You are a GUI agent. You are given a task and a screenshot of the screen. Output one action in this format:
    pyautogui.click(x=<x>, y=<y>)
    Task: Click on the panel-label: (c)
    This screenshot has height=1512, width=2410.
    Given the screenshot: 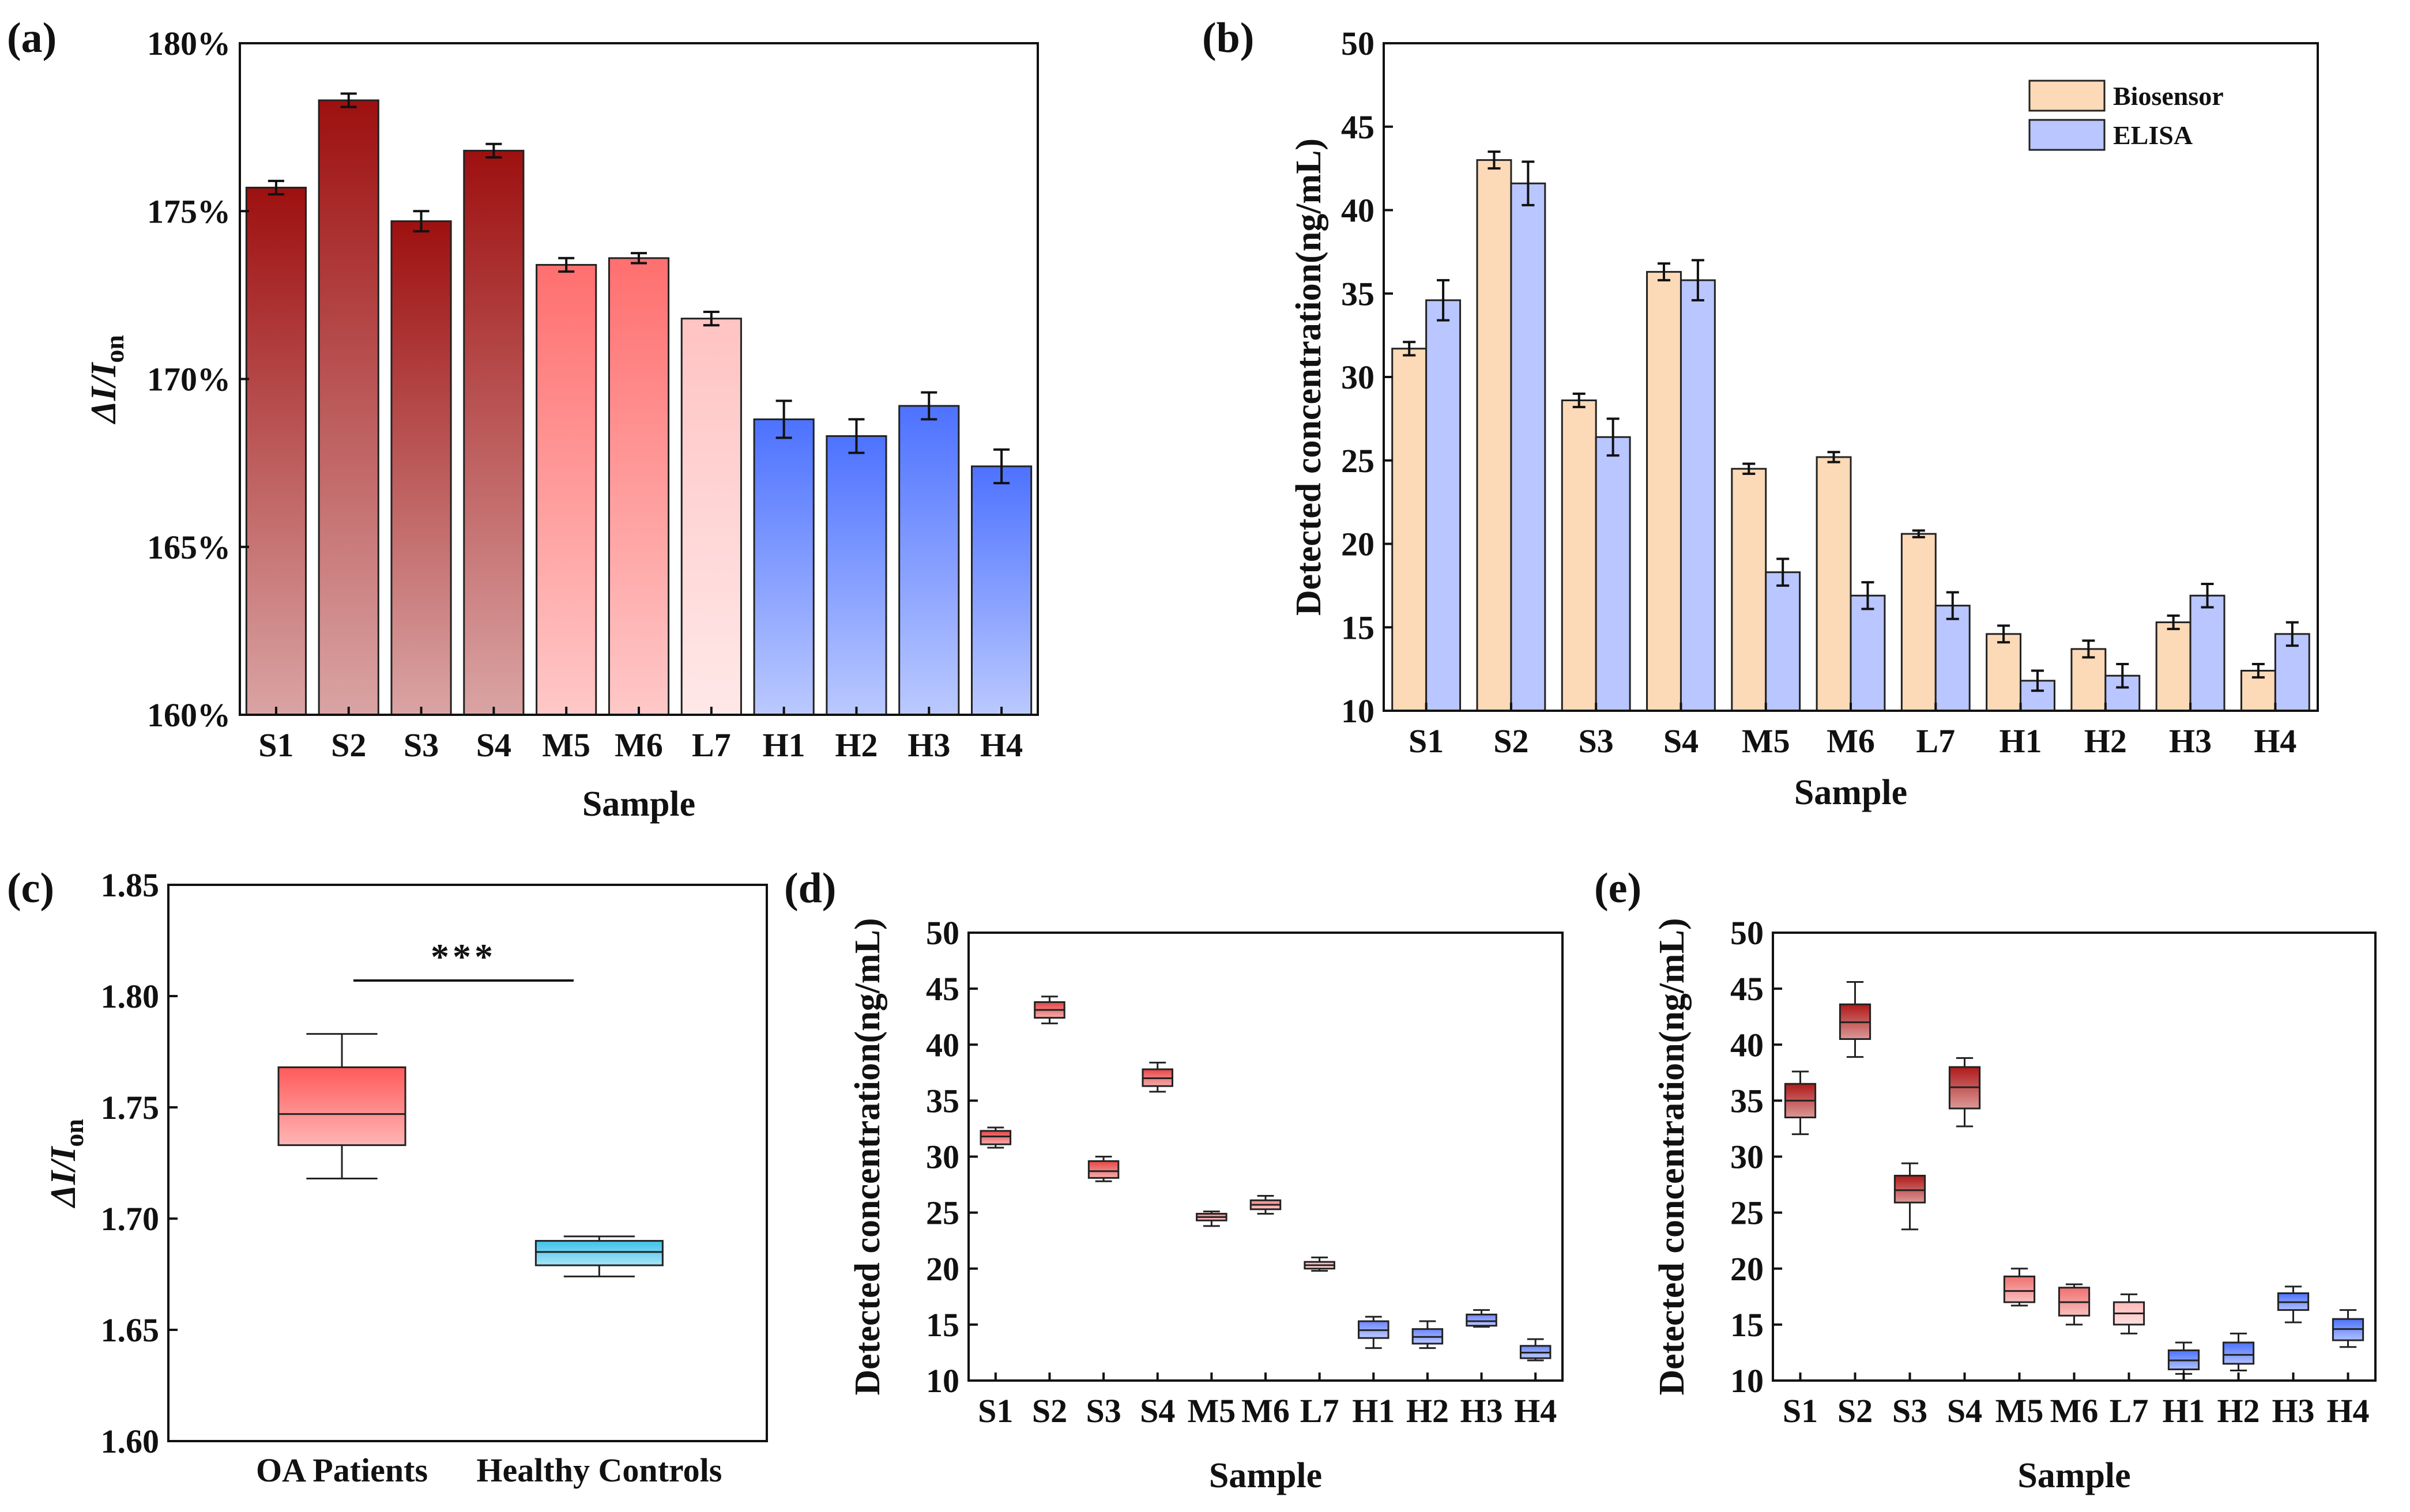 What is the action you would take?
    pyautogui.click(x=30, y=889)
    